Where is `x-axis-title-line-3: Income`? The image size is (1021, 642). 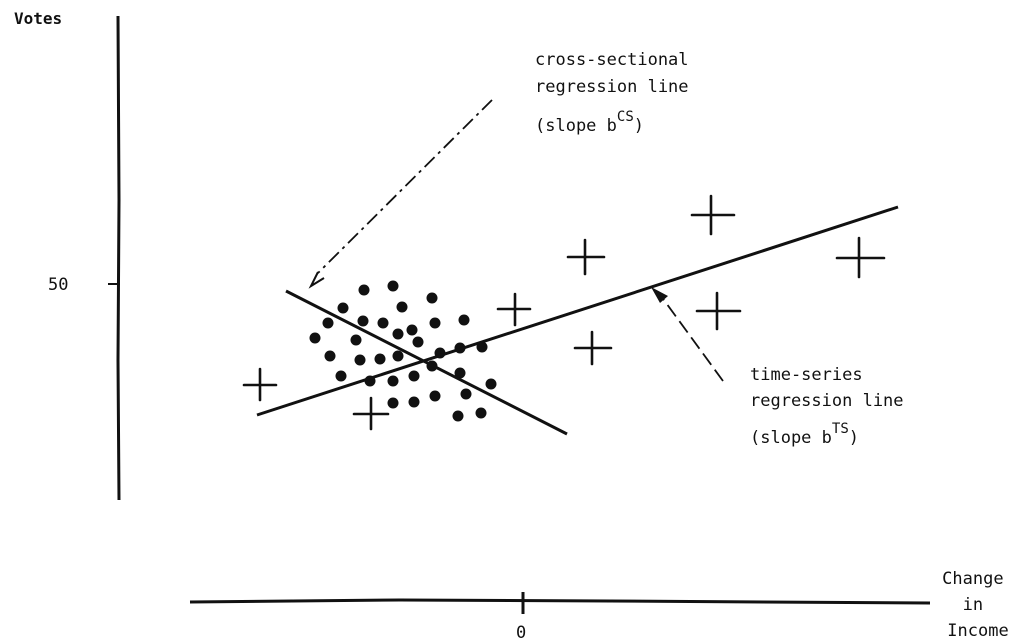
x-axis-title-line-3: Income is located at coordinates (977, 631).